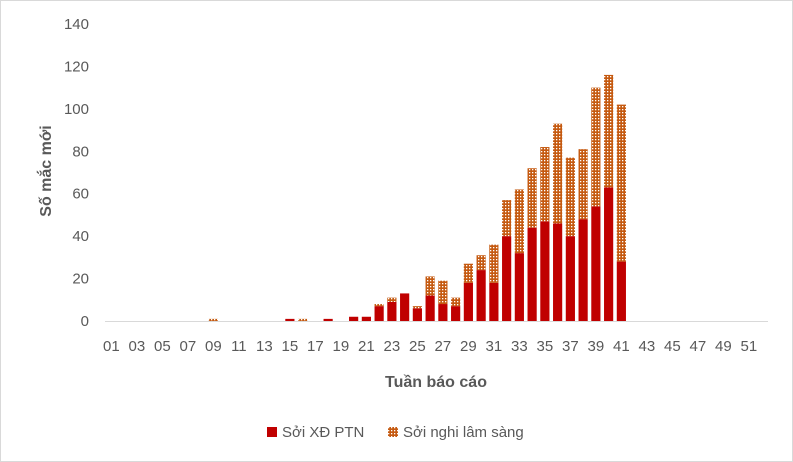 The height and width of the screenshot is (462, 793). Describe the element at coordinates (272, 432) in the screenshot. I see `legend-swatch-confirmed` at that location.